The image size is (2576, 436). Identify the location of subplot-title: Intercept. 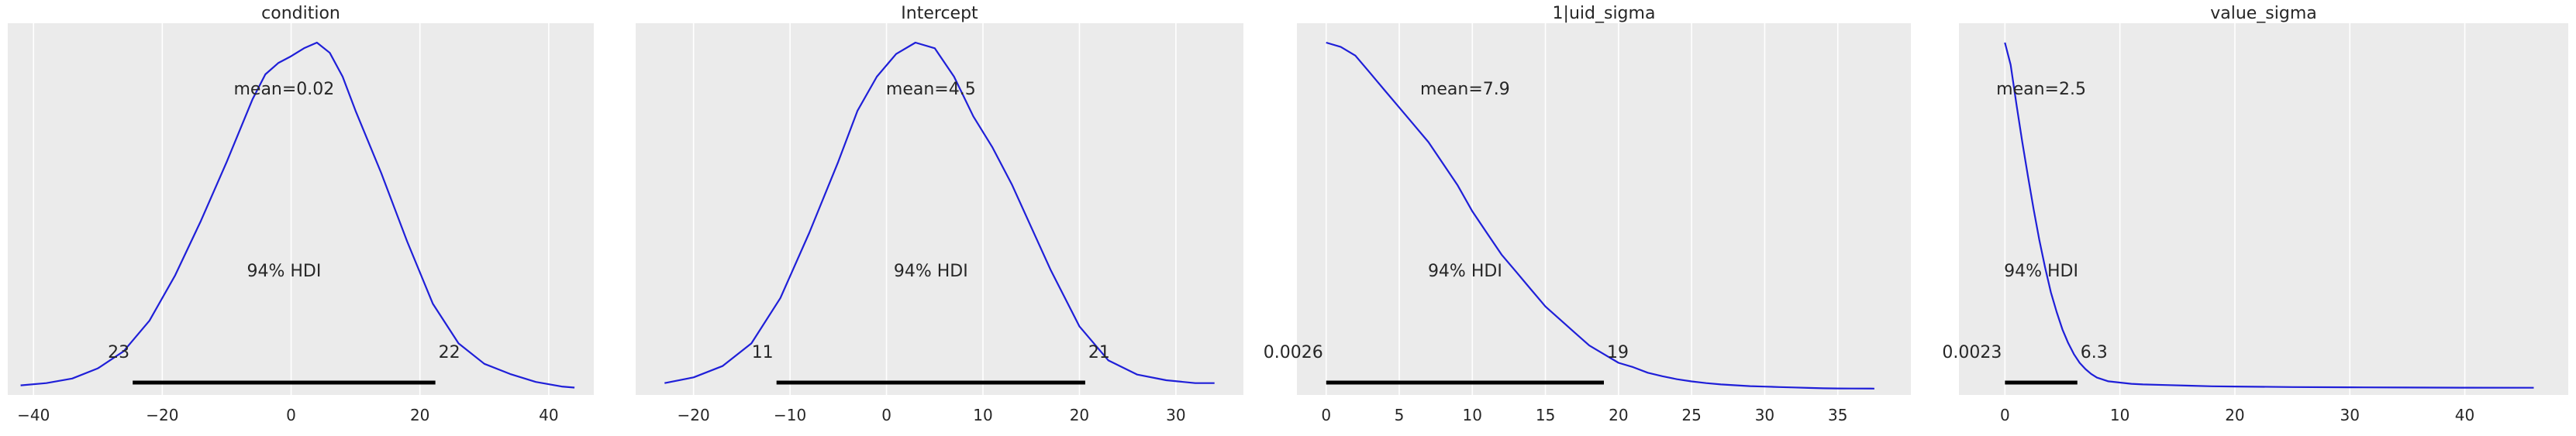
(939, 13).